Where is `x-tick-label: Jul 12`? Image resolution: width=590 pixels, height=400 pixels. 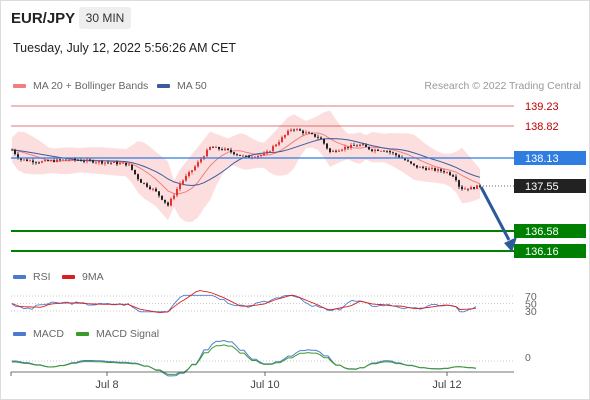 x-tick-label: Jul 12 is located at coordinates (446, 385).